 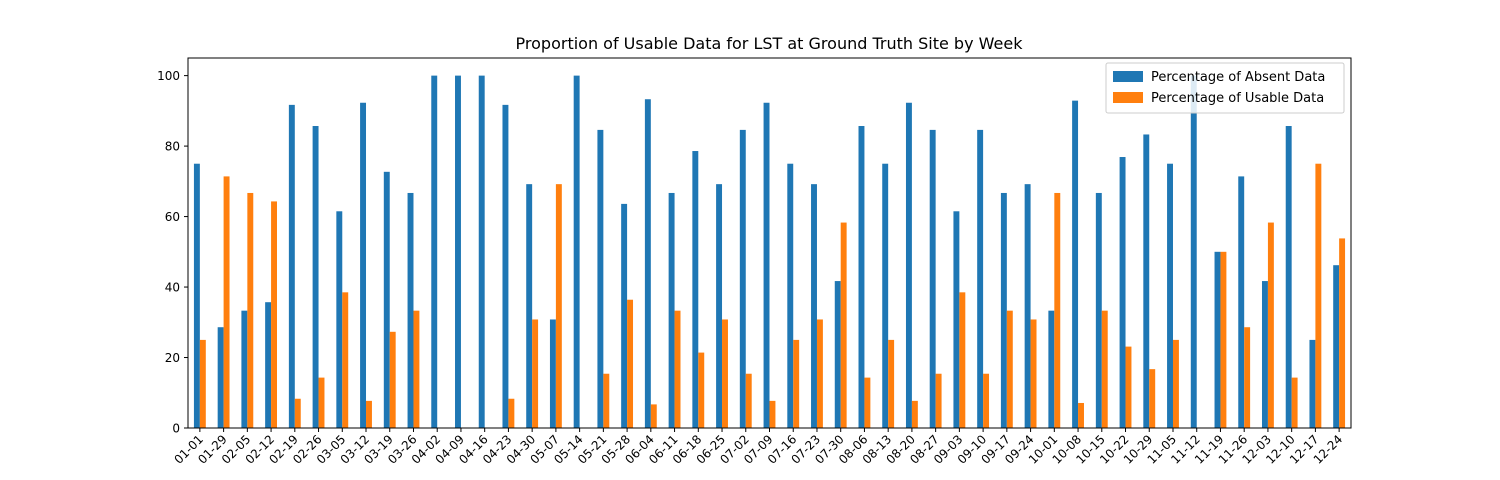 I want to click on legend-label-absent: Percentage of Absent Data, so click(x=1238, y=77).